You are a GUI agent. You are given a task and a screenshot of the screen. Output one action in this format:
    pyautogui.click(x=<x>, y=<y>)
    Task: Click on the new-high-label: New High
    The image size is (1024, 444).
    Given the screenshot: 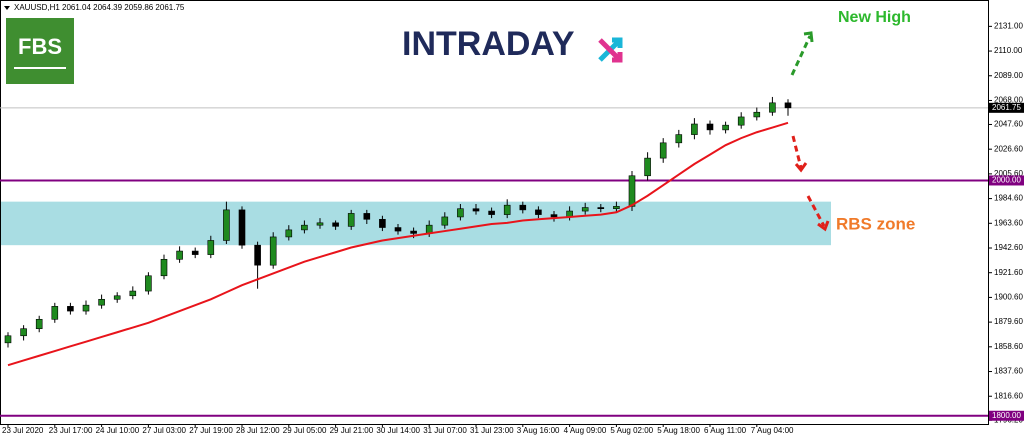 What is the action you would take?
    pyautogui.click(x=874, y=17)
    